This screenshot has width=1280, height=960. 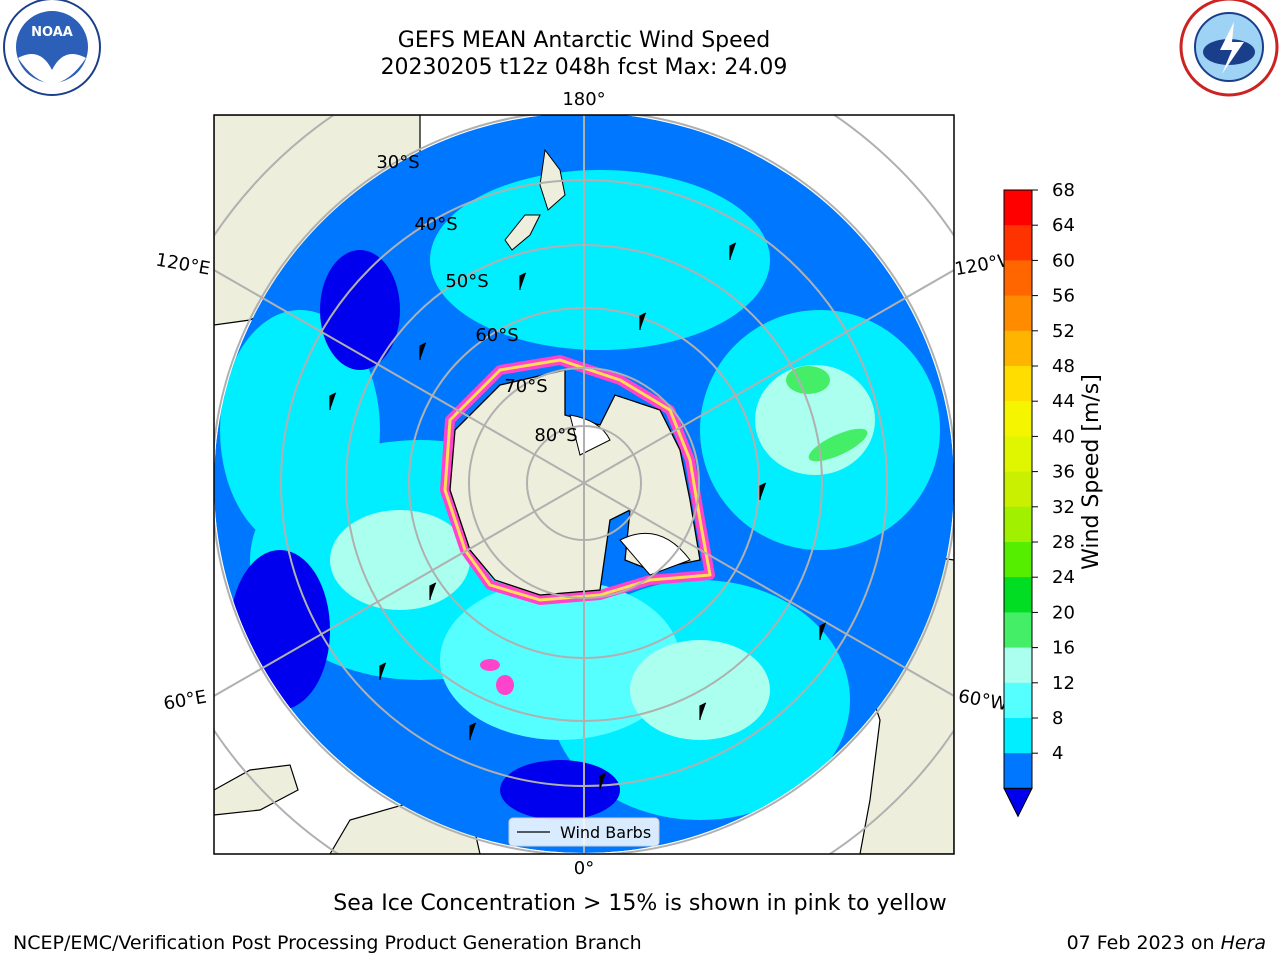 What do you see at coordinates (397, 162) in the screenshot?
I see `lat-label: 30°S` at bounding box center [397, 162].